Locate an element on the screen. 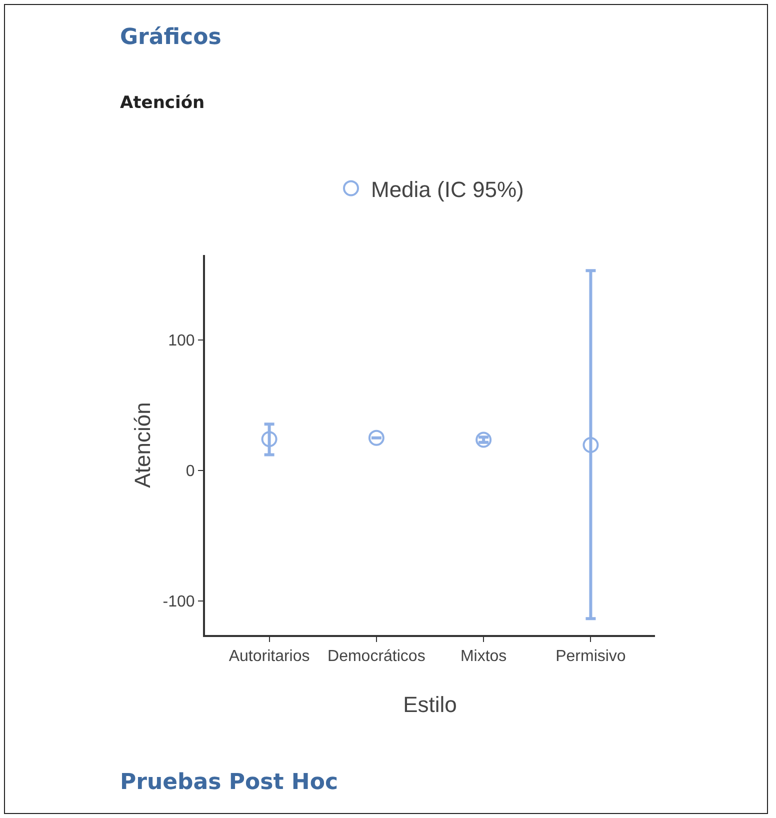  x-axis-title: Estilo is located at coordinates (430, 704).